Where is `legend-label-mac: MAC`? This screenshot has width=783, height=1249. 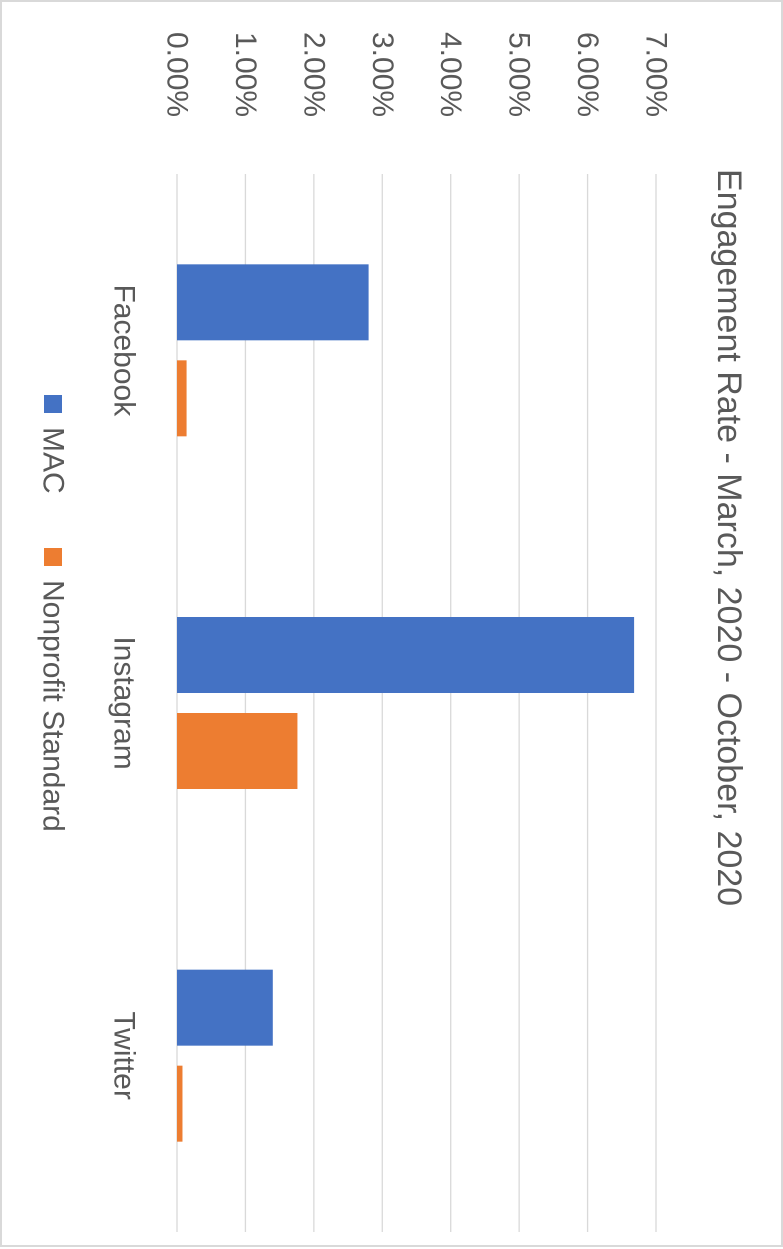
legend-label-mac: MAC is located at coordinates (53, 460).